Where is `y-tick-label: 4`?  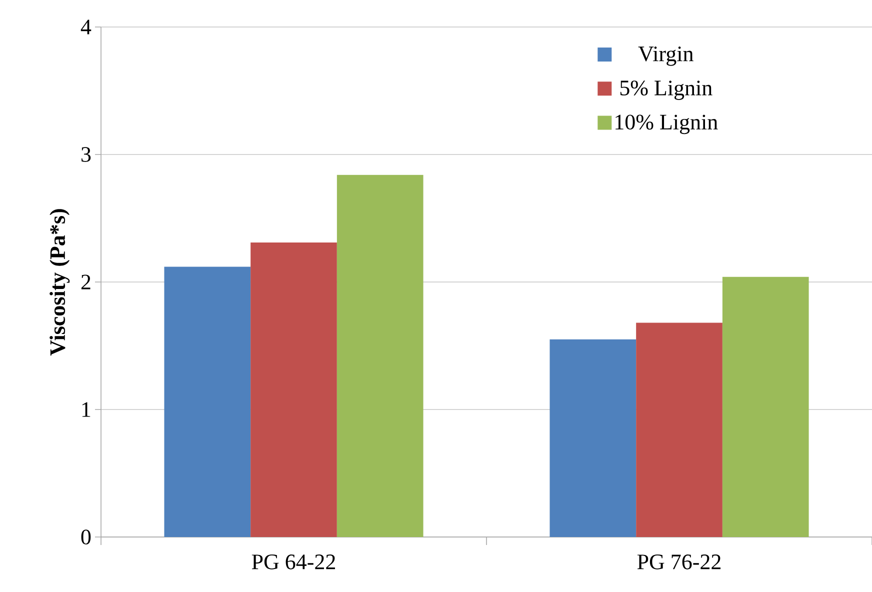
y-tick-label: 4 is located at coordinates (86, 27).